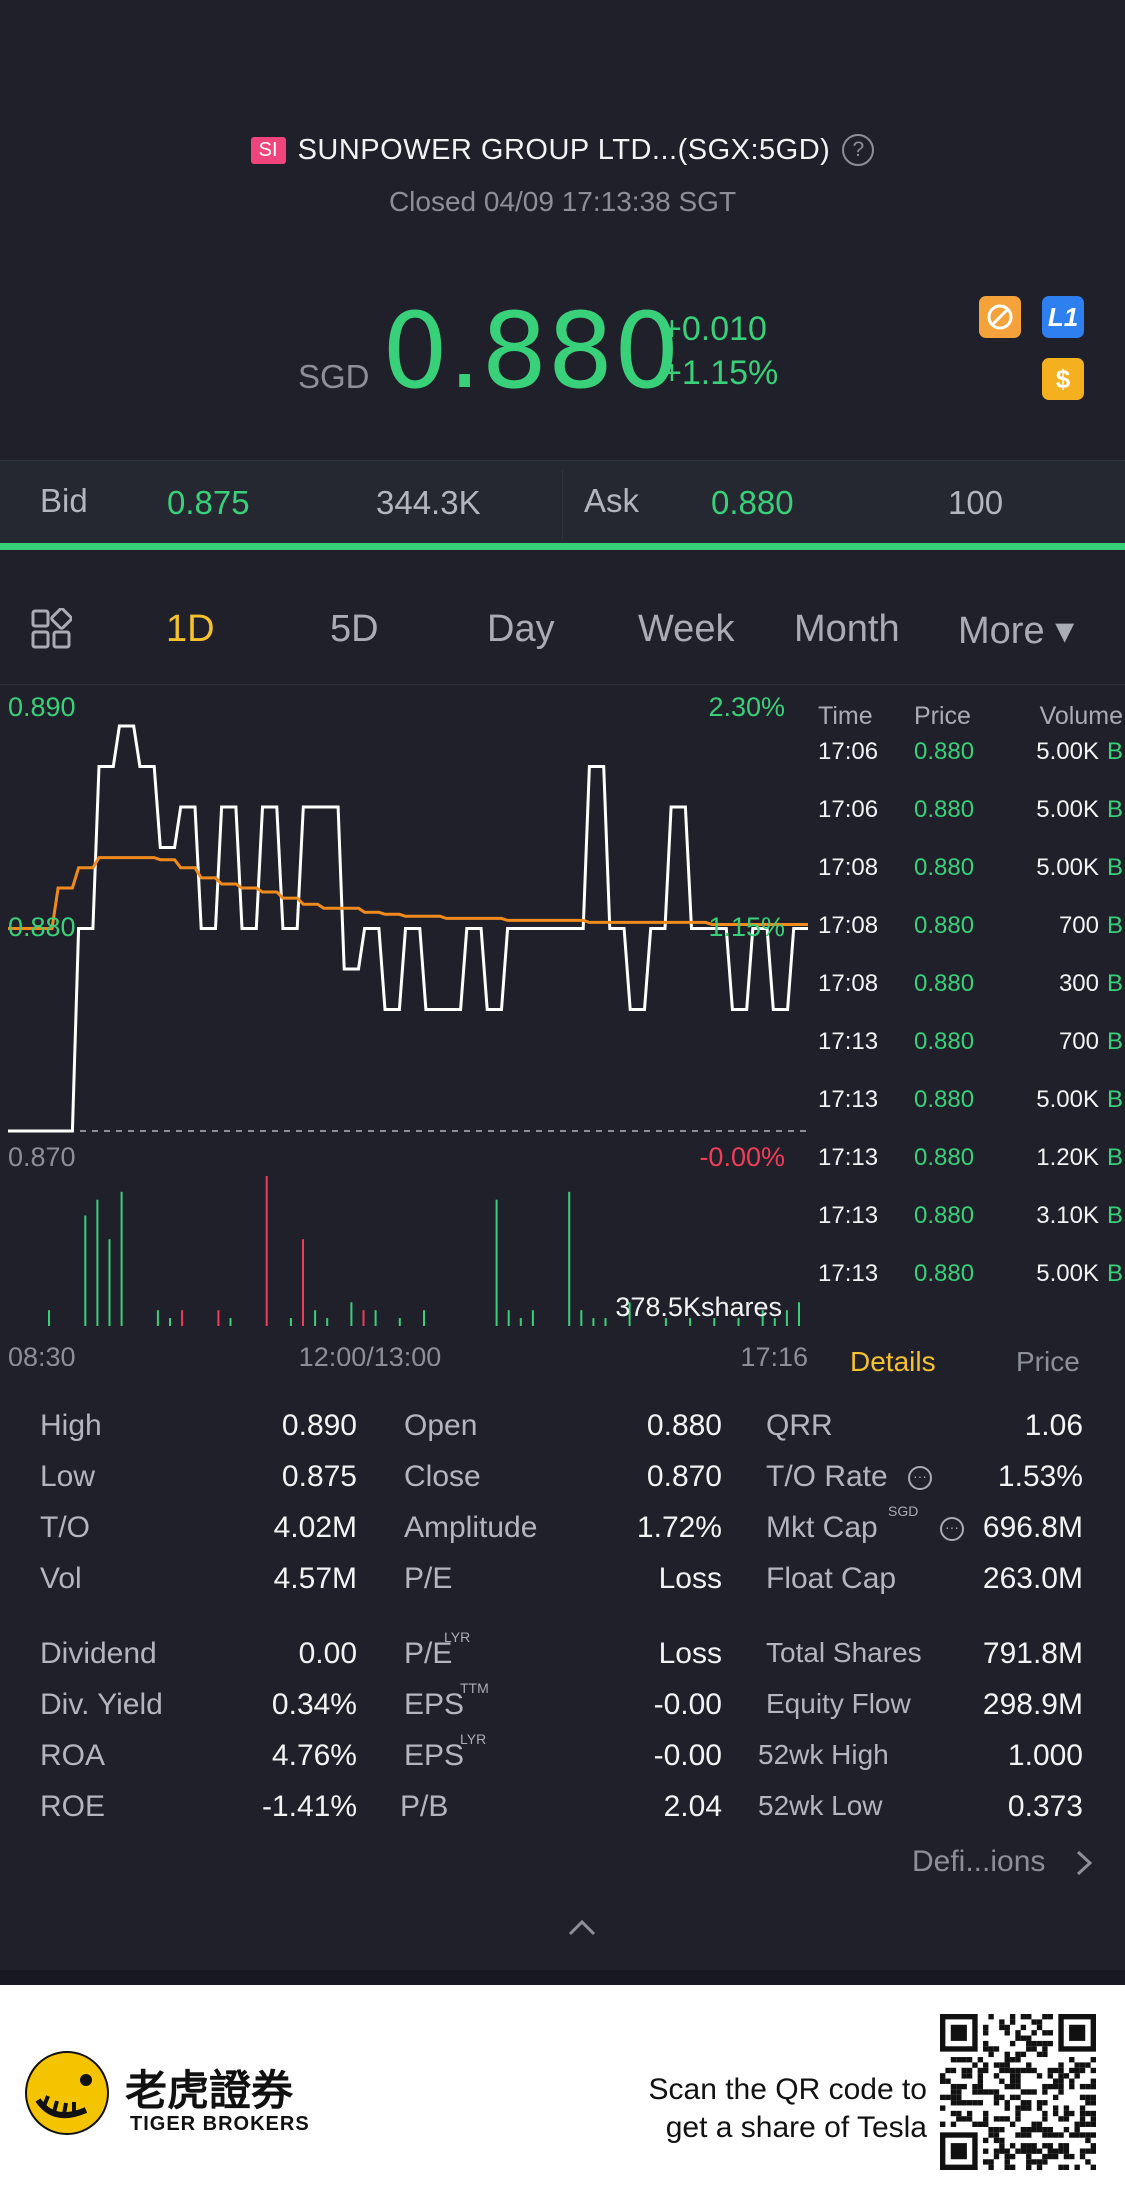  I want to click on volume-total: 378.5Kshares, so click(698, 1307).